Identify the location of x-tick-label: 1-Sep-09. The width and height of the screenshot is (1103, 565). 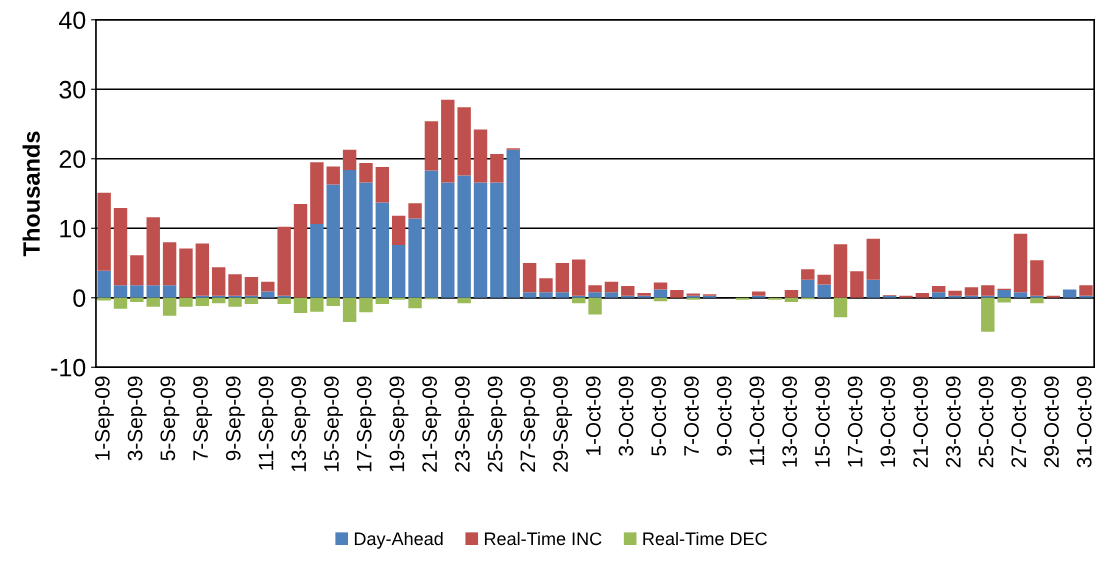
(104, 418).